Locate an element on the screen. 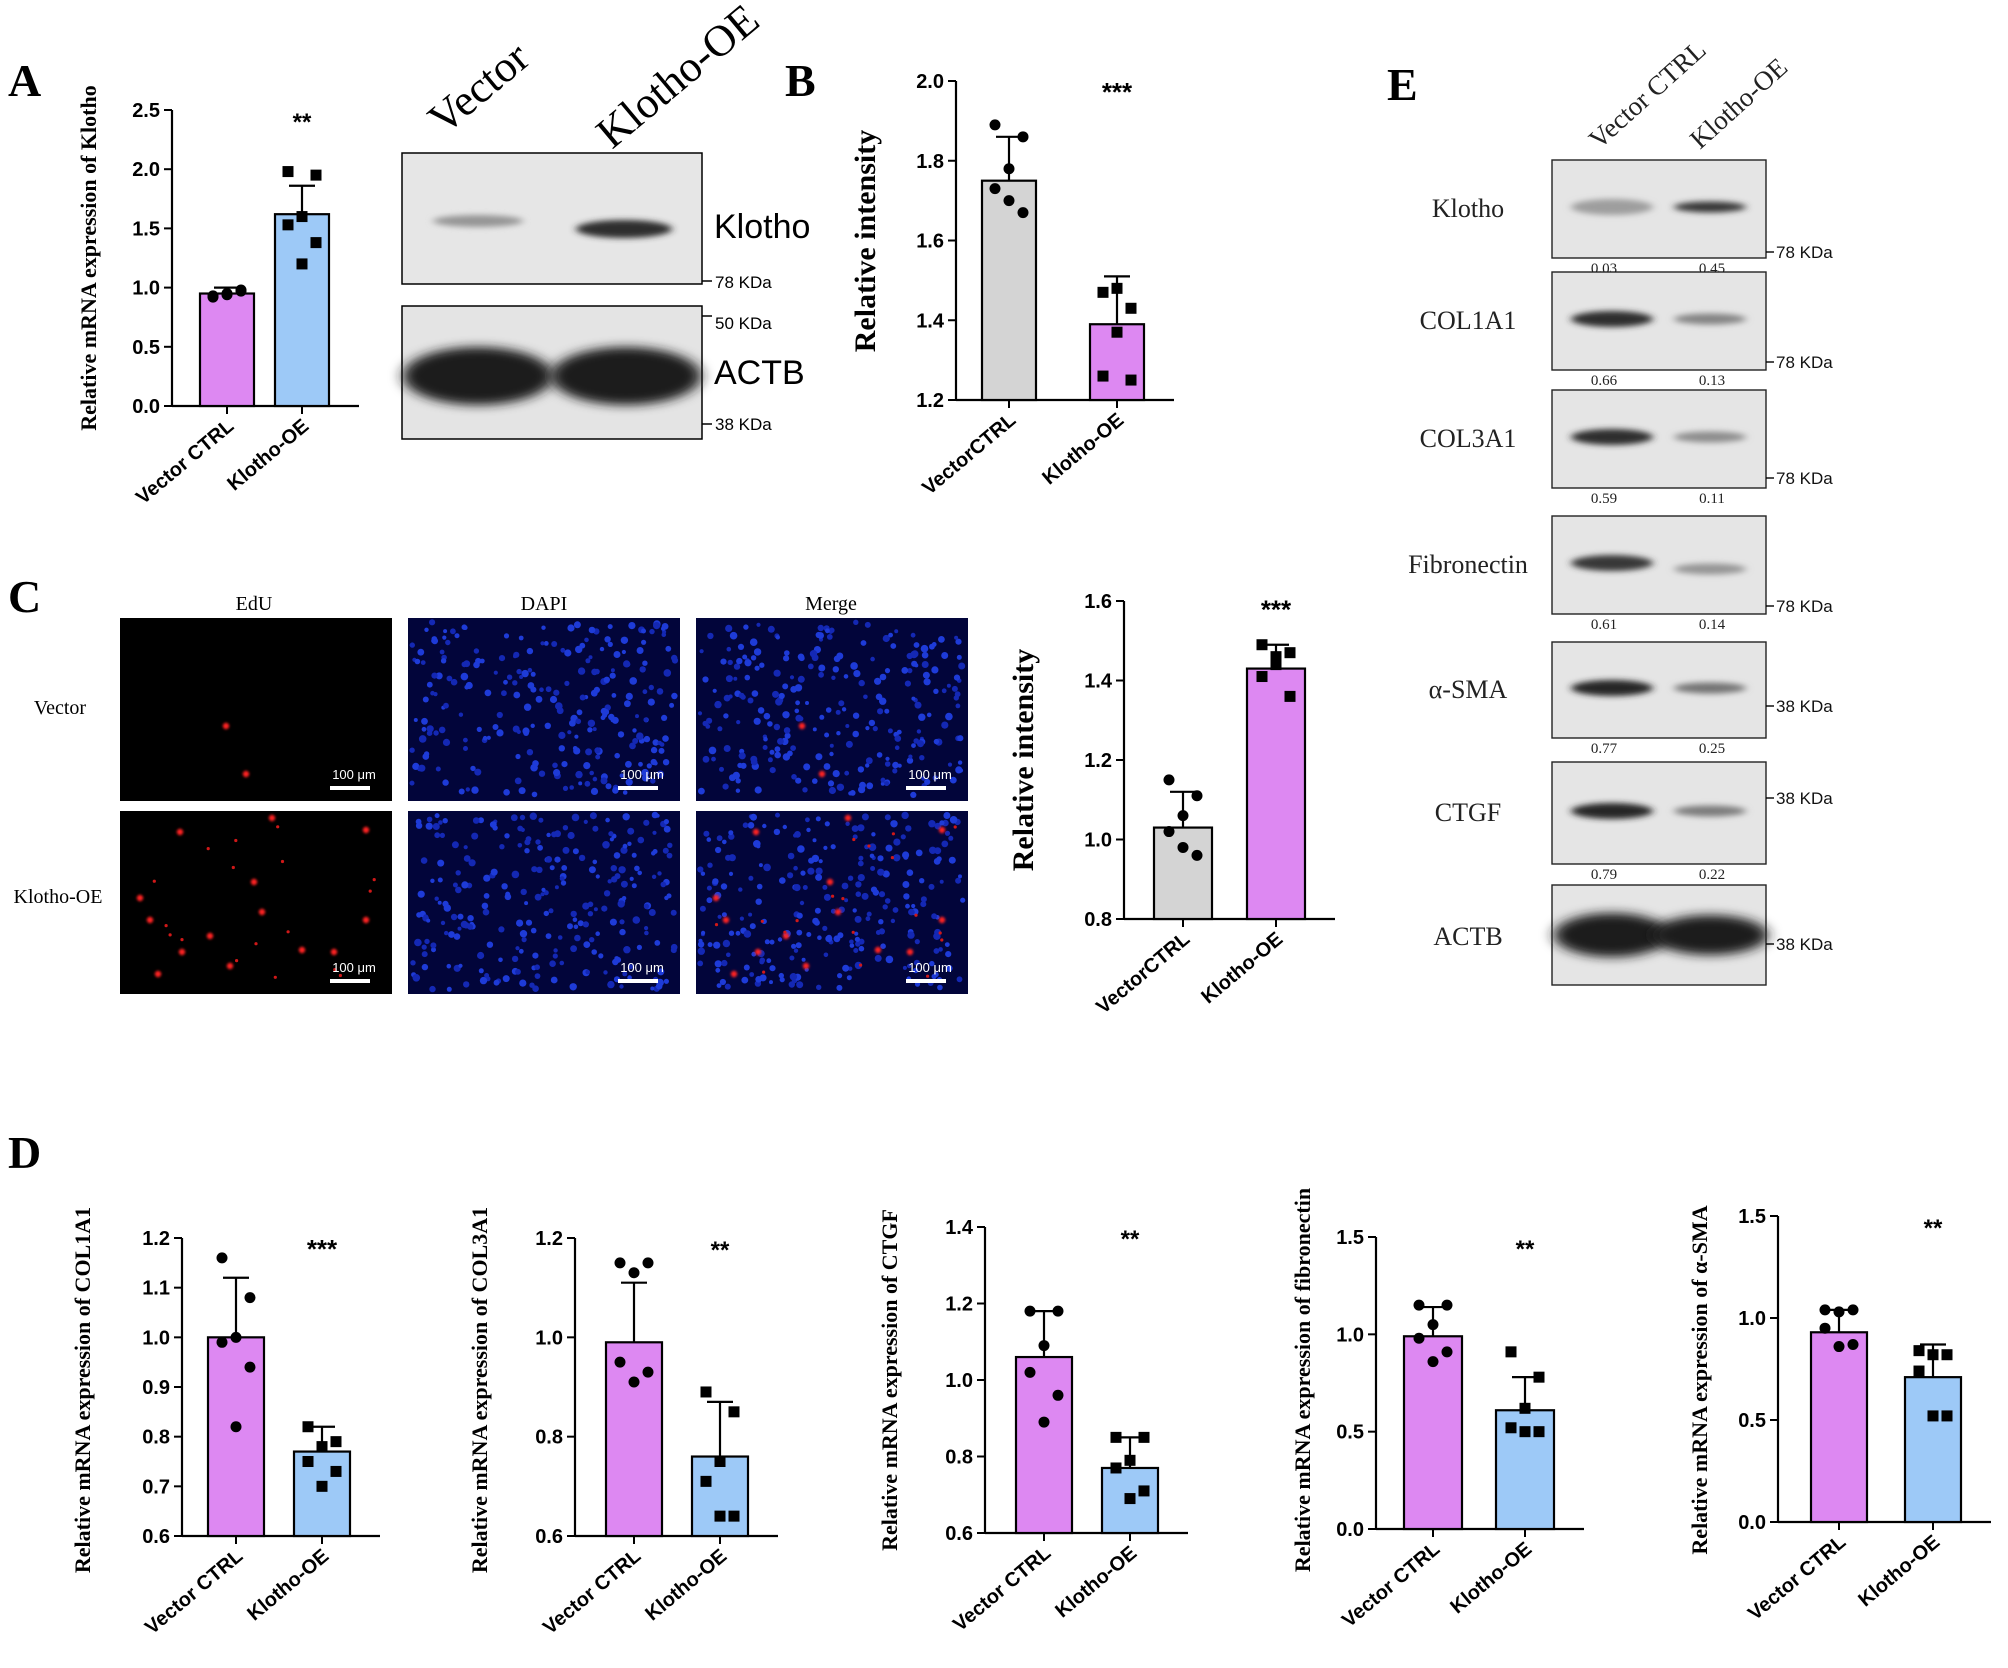 The height and width of the screenshot is (1668, 2008). blot-e-row-fibronectin-value-0: 0.61 is located at coordinates (1604, 625).